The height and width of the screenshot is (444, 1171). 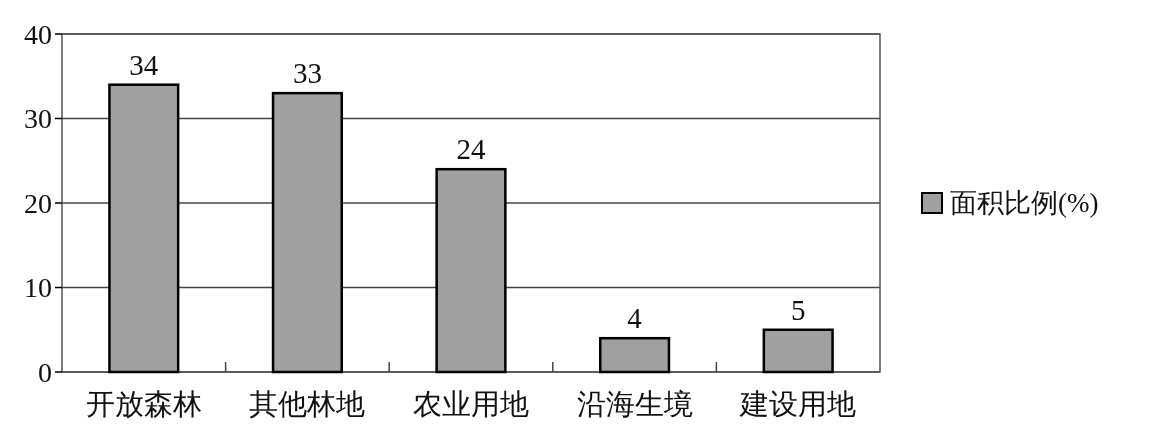 I want to click on legend-label: 面积比例(%), so click(x=1024, y=203).